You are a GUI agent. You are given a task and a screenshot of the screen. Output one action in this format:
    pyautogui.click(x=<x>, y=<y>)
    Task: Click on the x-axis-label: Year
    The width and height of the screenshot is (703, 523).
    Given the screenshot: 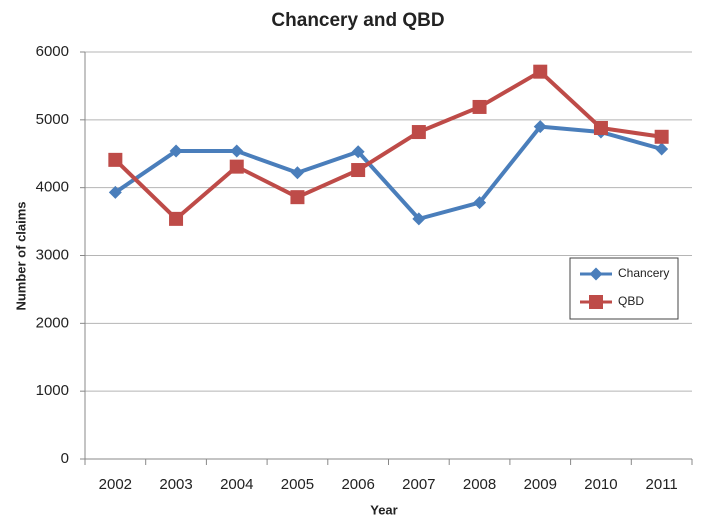 What is the action you would take?
    pyautogui.click(x=383, y=509)
    